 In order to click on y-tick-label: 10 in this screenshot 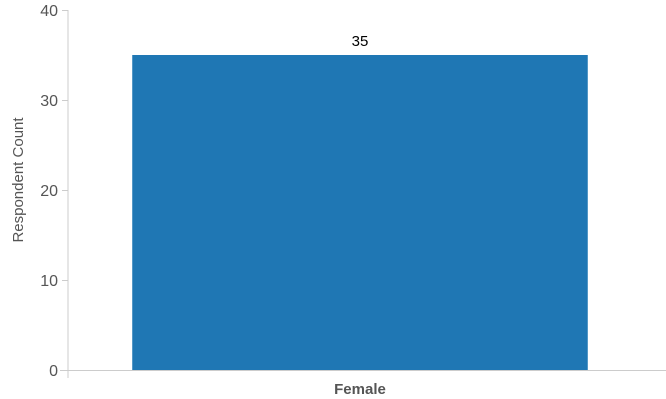, I will do `click(49, 281)`.